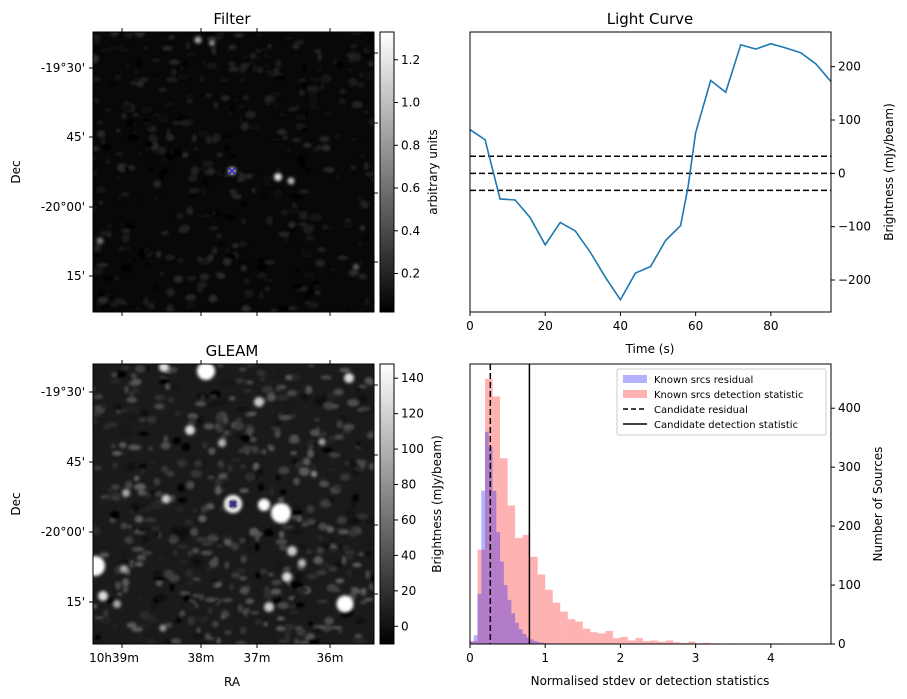 The width and height of the screenshot is (907, 699). I want to click on gleam-noise, so click(233, 504).